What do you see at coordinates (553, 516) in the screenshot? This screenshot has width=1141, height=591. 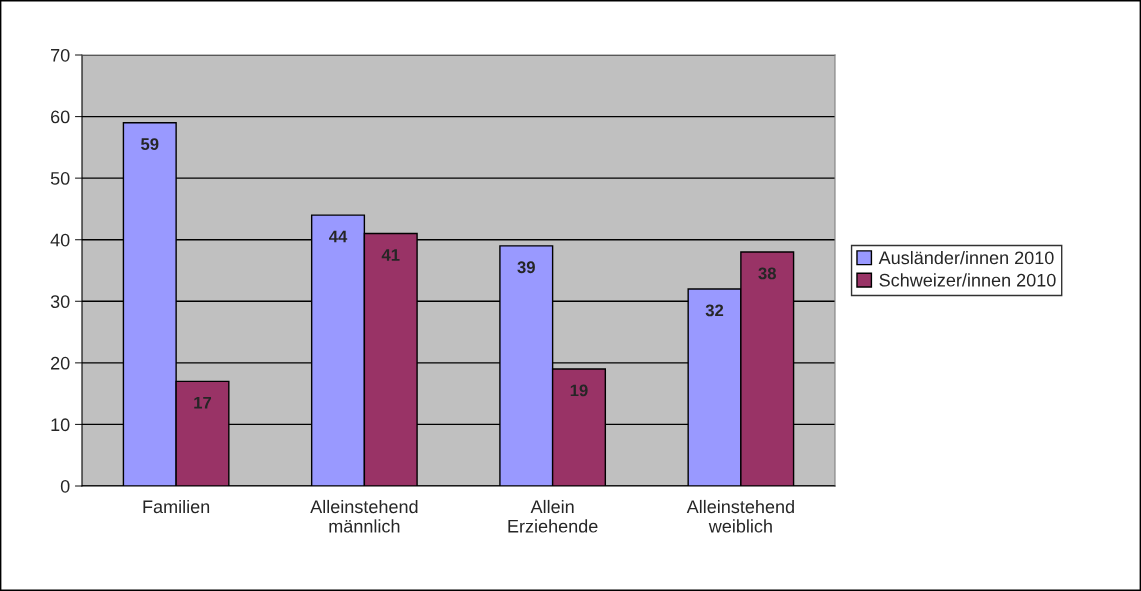 I see `x-tick-label: Allein Erziehende` at bounding box center [553, 516].